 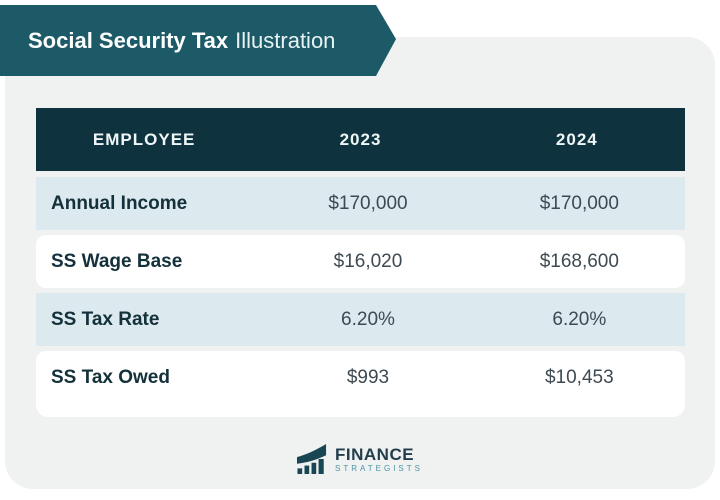 I want to click on cell-2023: $993, so click(x=368, y=377).